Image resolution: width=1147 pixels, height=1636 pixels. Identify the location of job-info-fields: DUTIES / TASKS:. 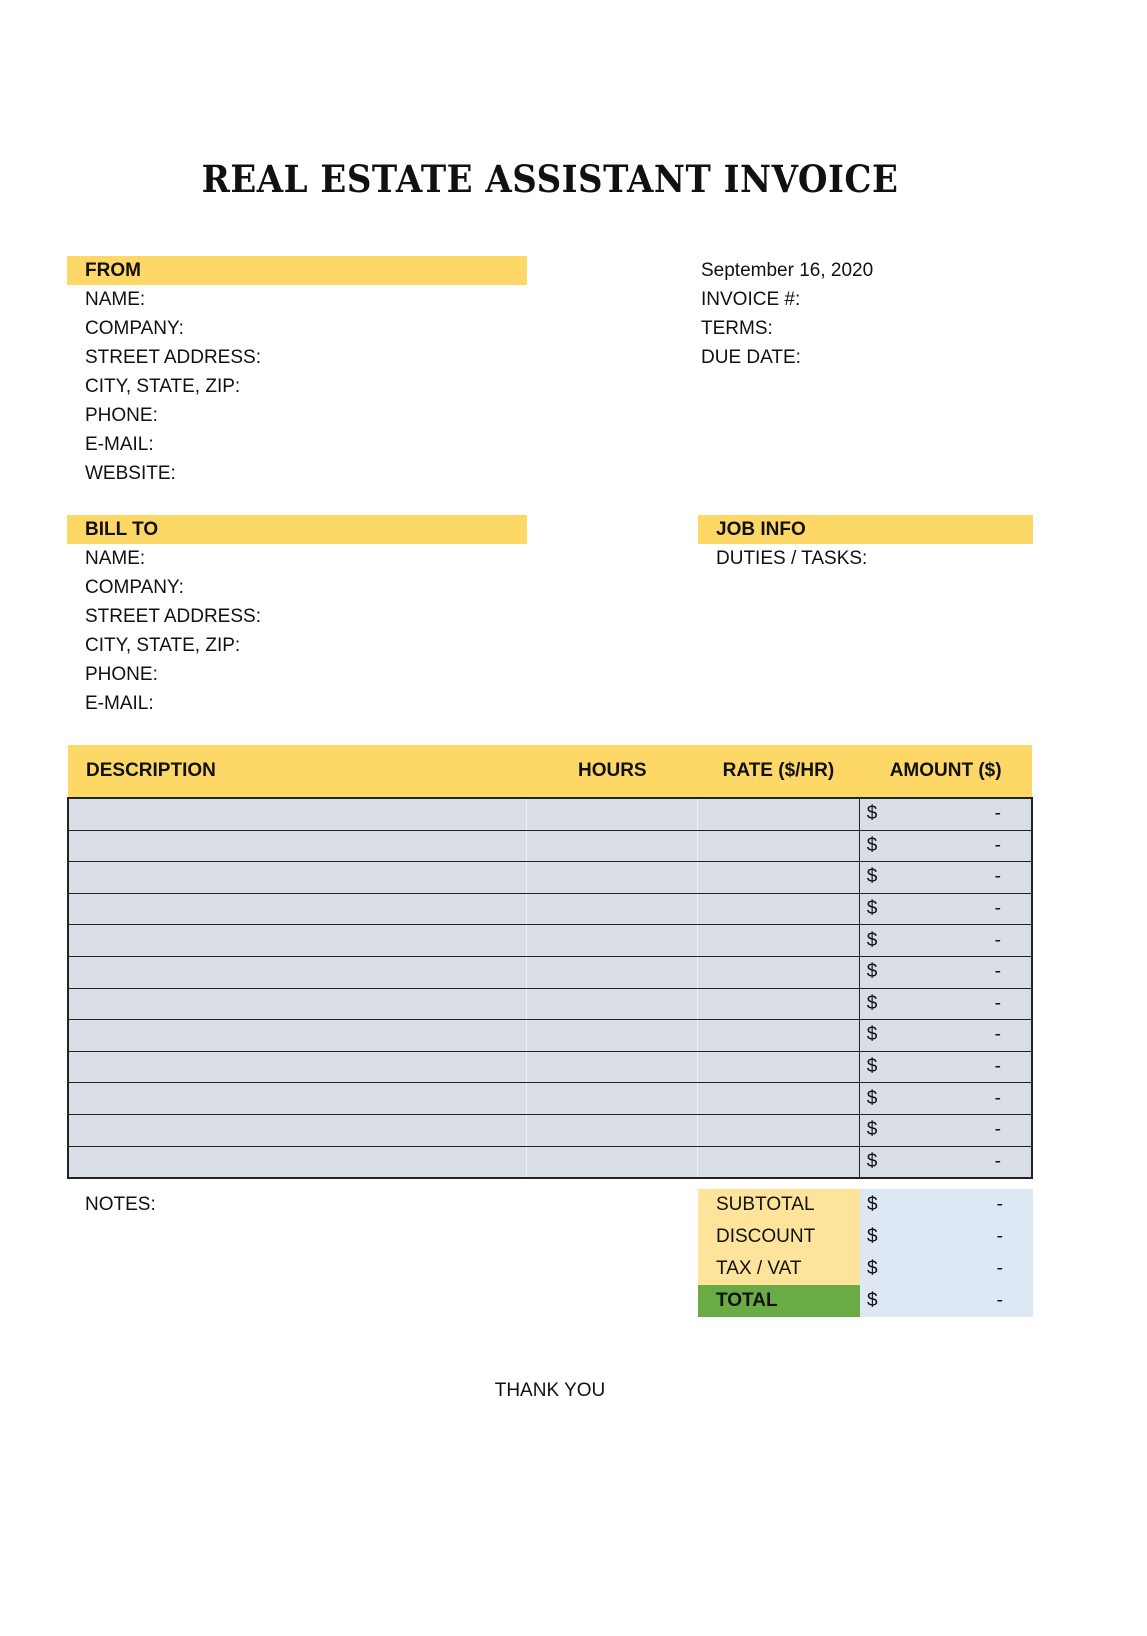
(791, 558).